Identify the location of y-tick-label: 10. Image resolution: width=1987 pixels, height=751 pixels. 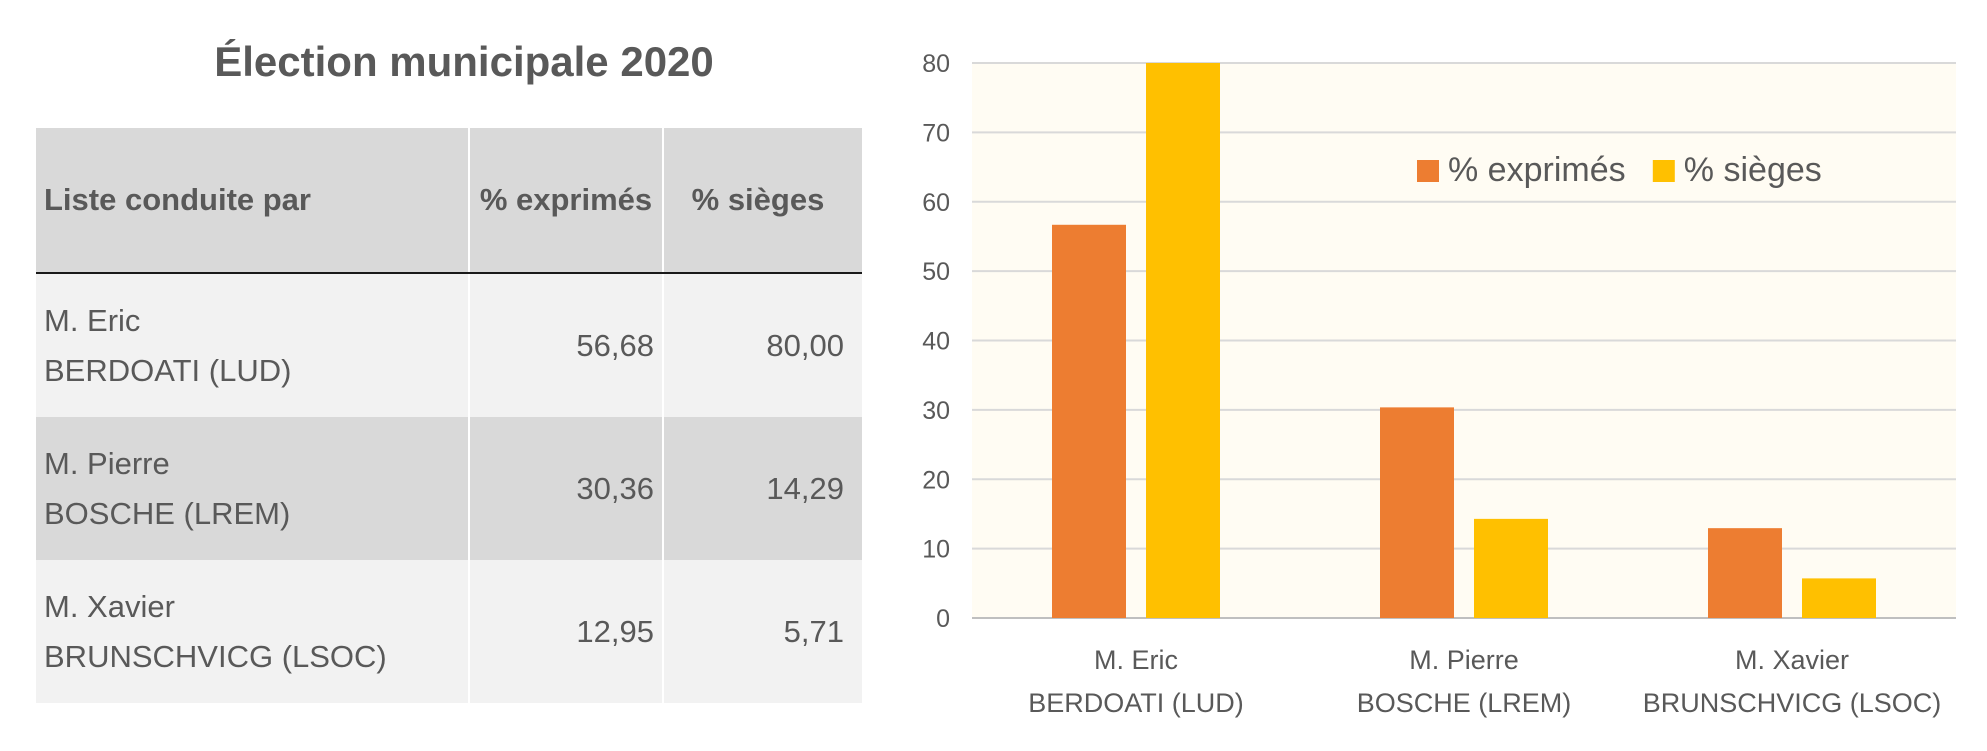
(936, 550).